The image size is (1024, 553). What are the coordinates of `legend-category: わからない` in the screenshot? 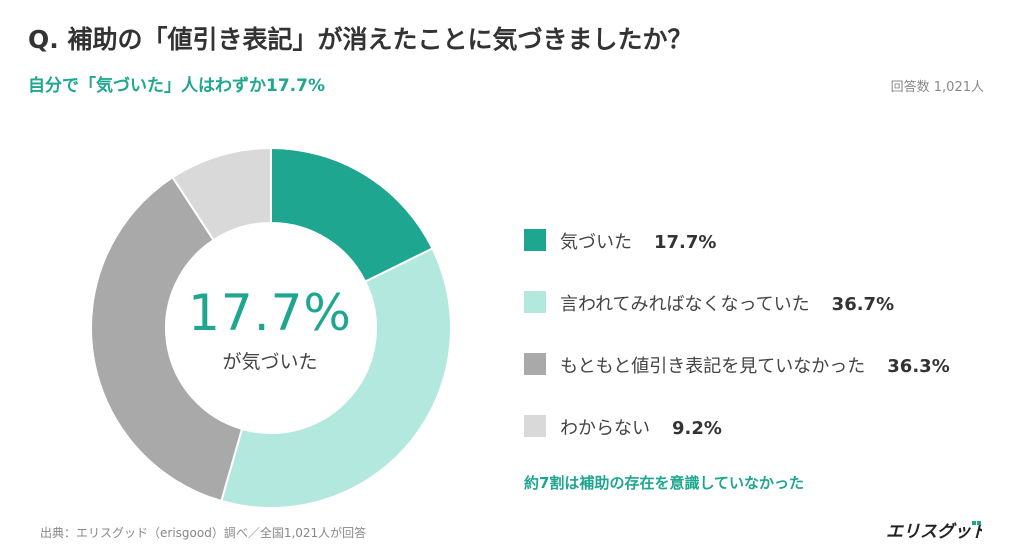 It's located at (605, 428).